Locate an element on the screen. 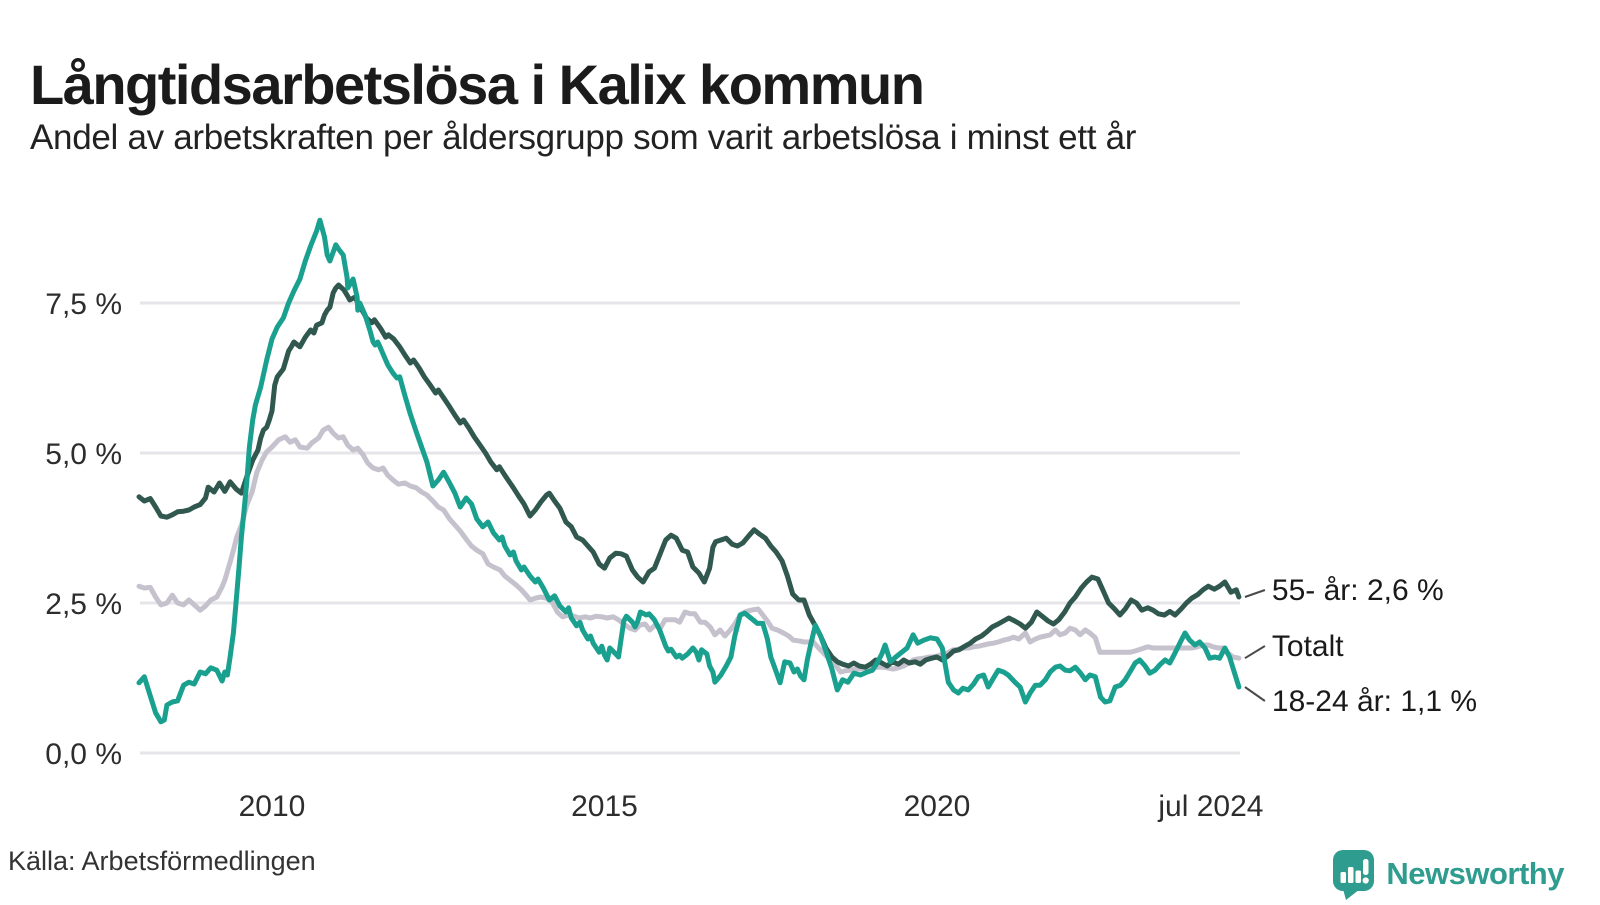  source-note: Källa: Arbetsförmedlingen is located at coordinates (162, 861).